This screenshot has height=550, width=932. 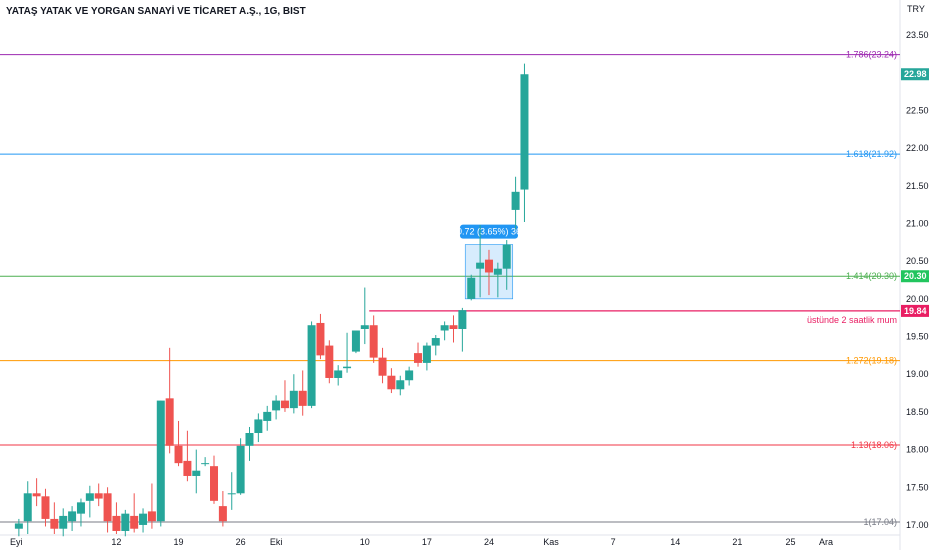 I want to click on y-tick-6: 20.00, so click(x=917, y=299).